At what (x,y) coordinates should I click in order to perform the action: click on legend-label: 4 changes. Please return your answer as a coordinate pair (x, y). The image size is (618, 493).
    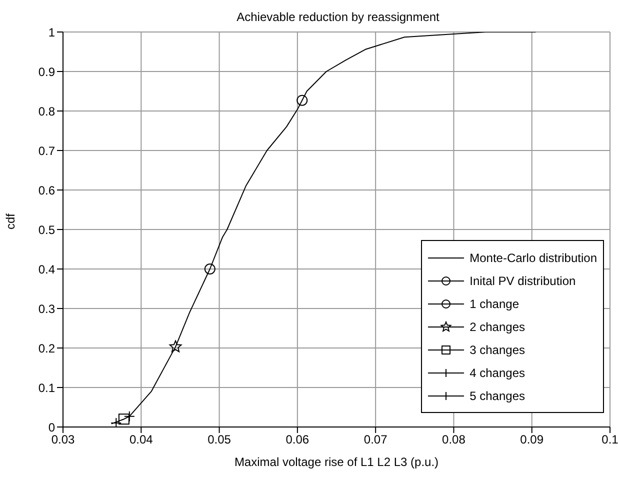
    Looking at the image, I should click on (497, 373).